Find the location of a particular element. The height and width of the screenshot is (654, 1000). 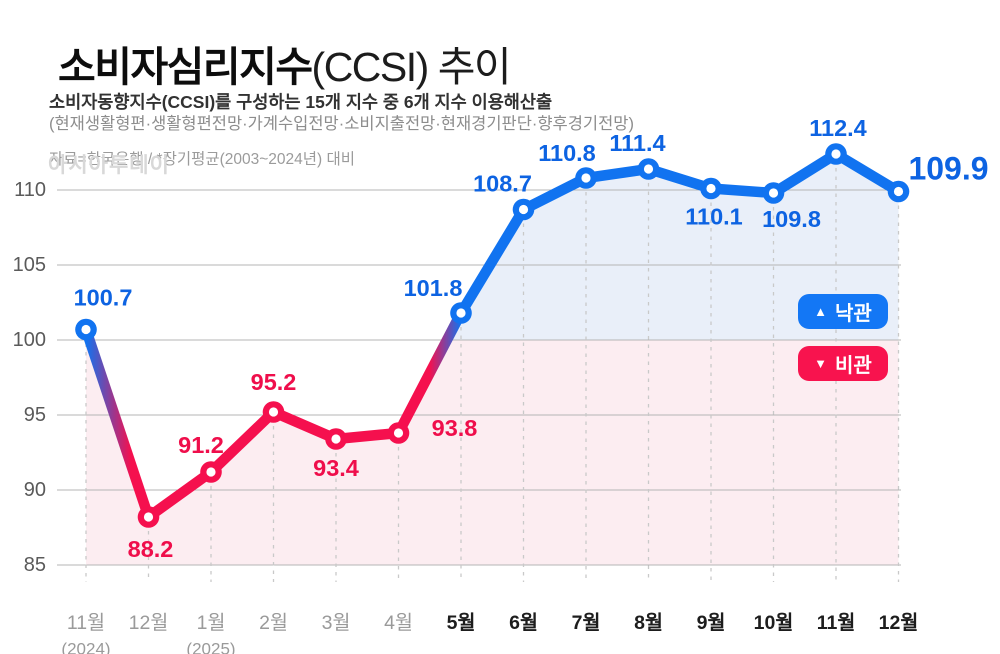

svg-text: 93.4 is located at coordinates (336, 468).